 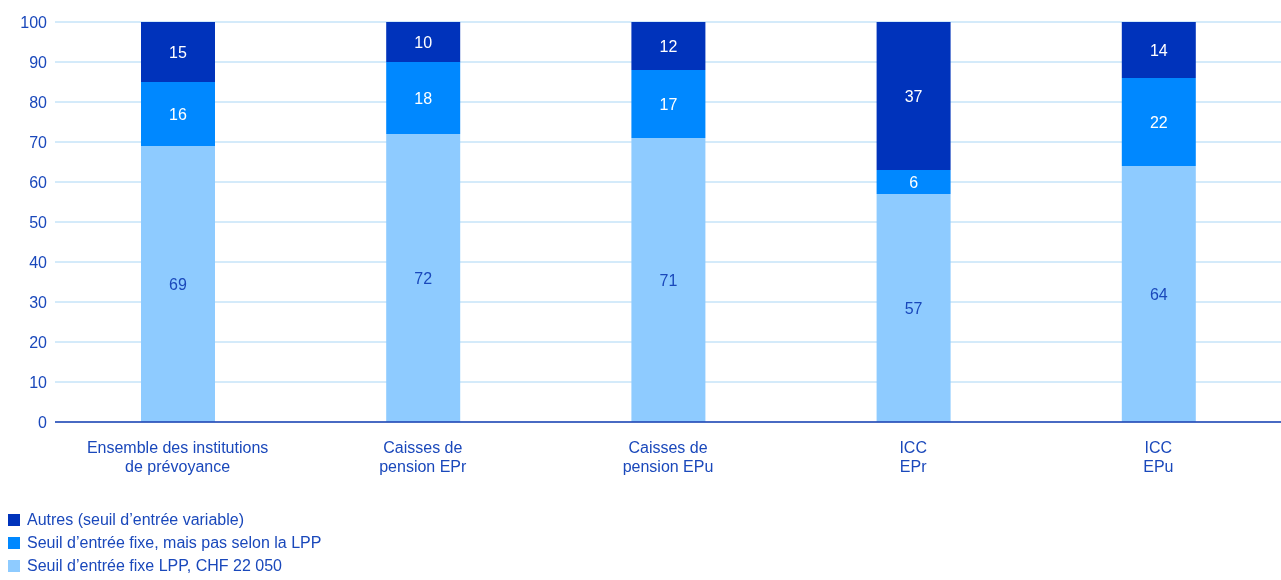 I want to click on y-tick-label: 70, so click(x=38, y=142).